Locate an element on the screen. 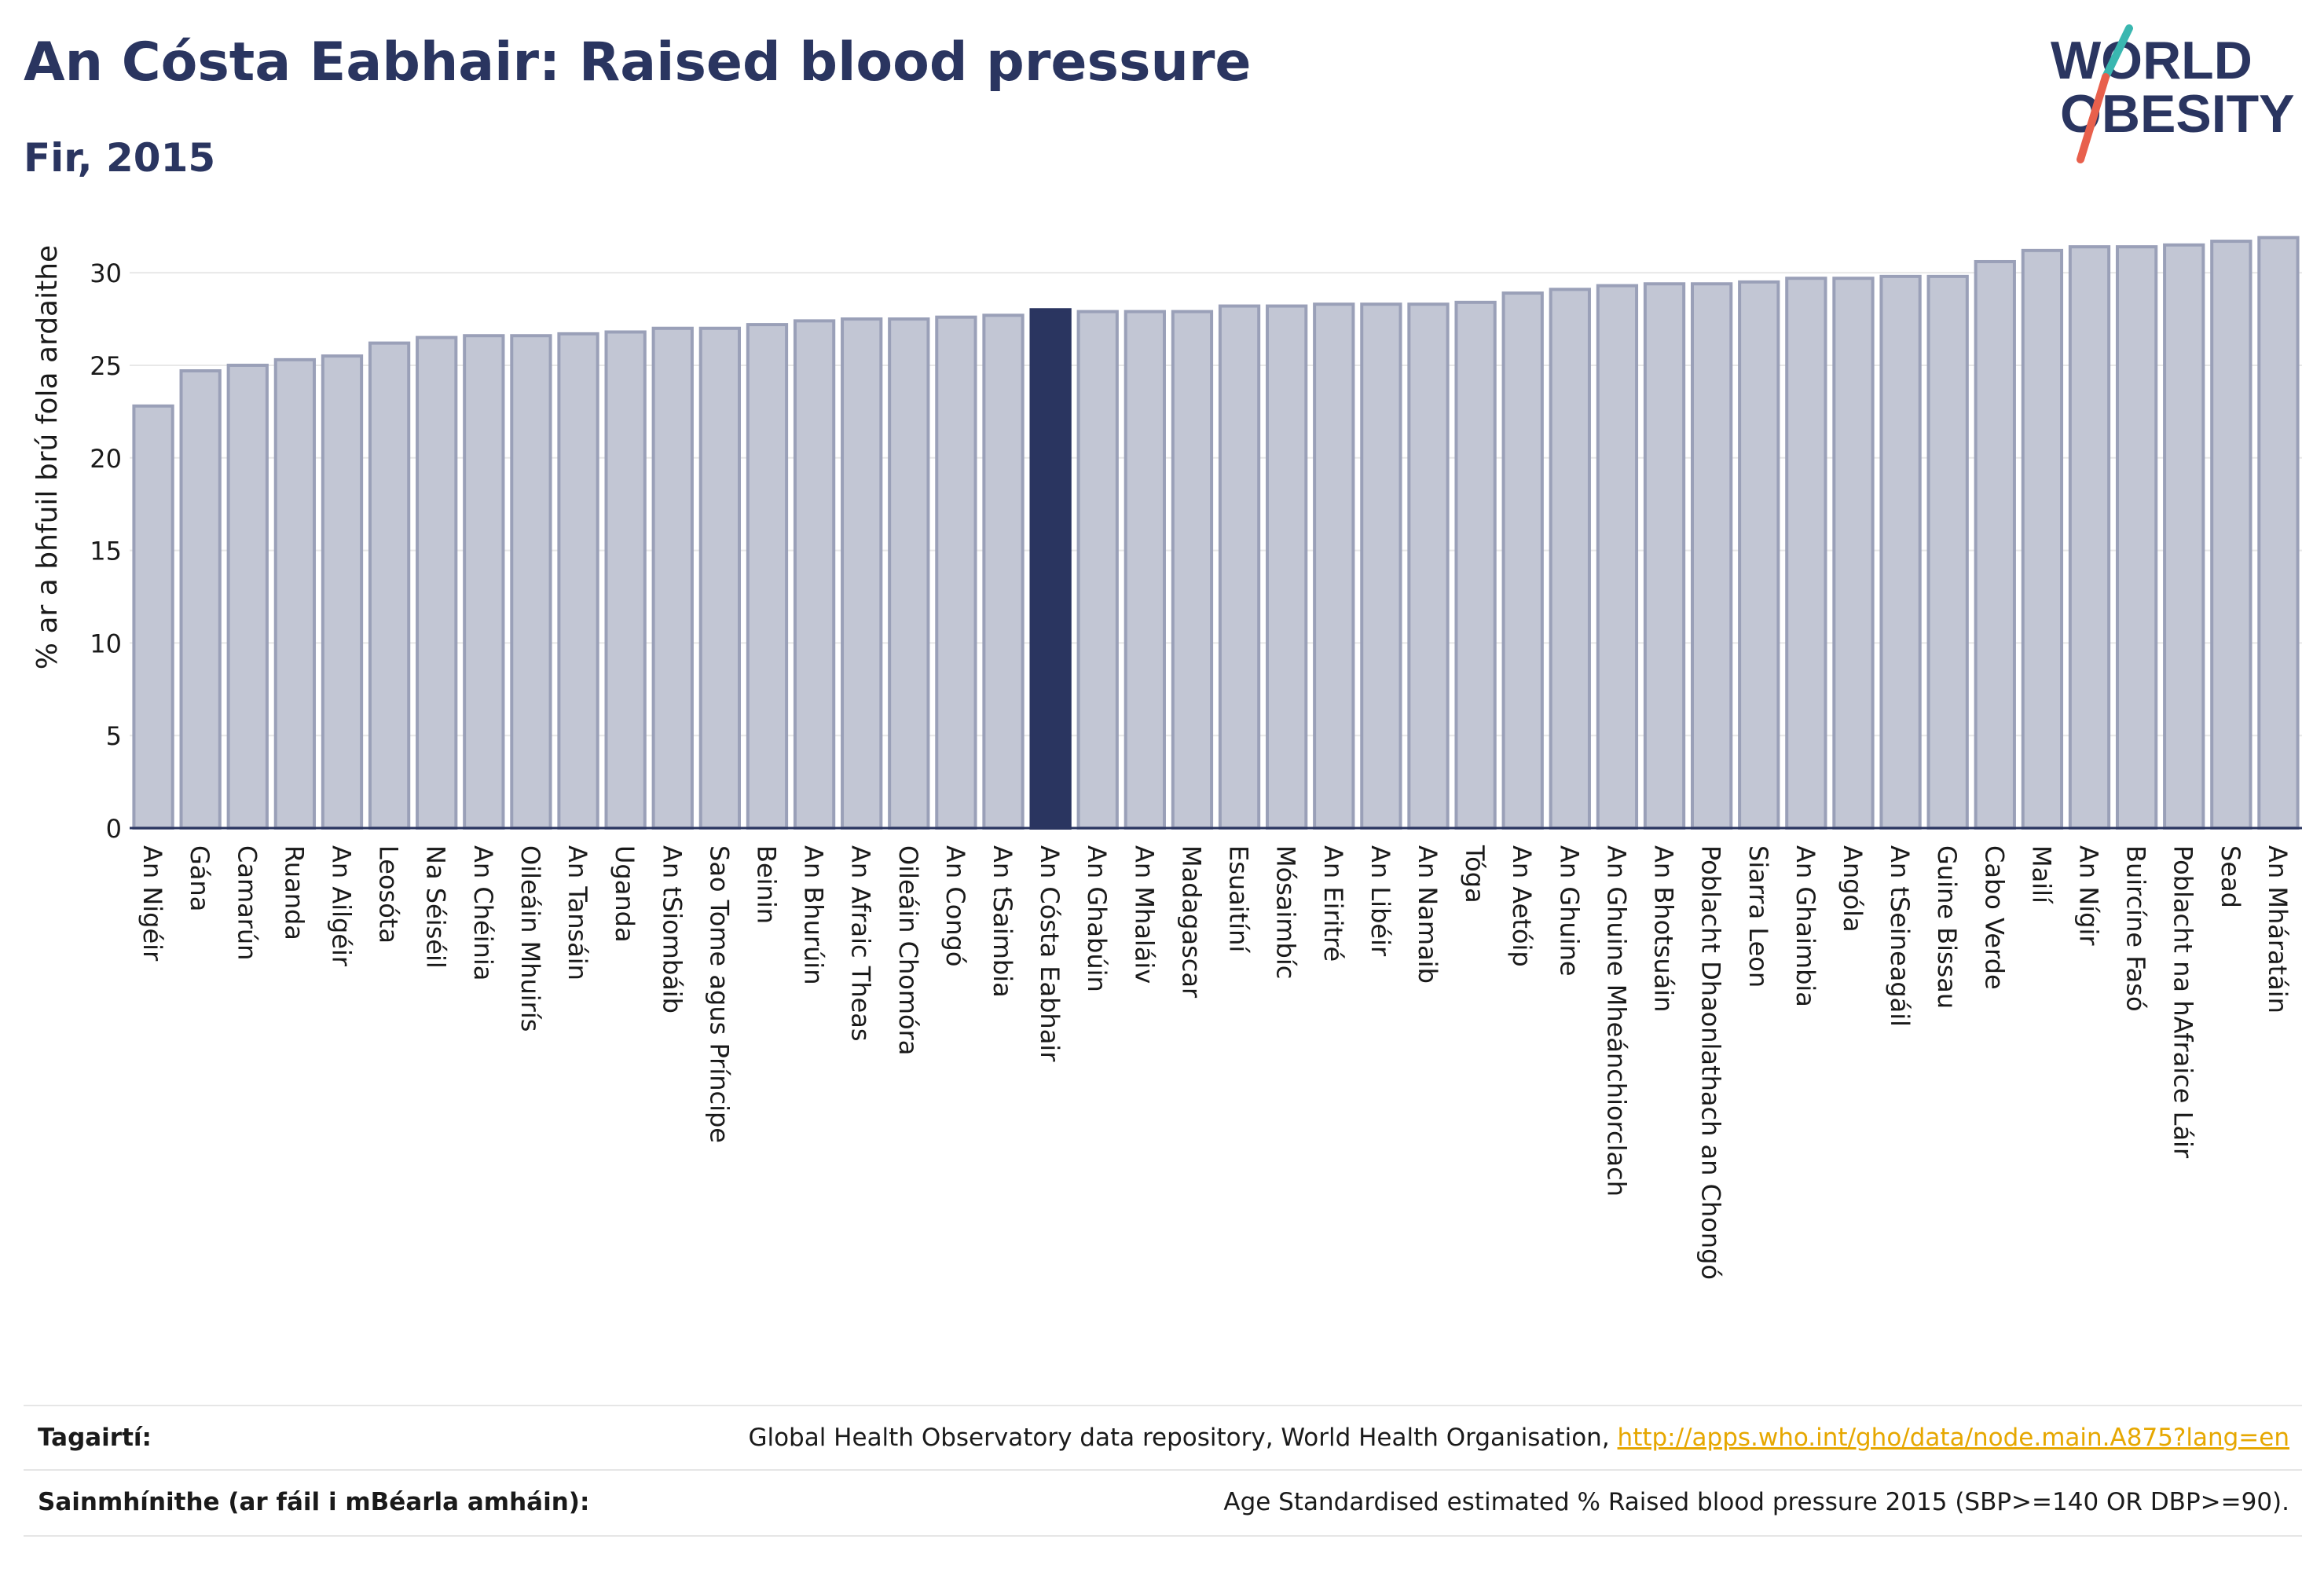  x-tick-label: Buircíne Fasó is located at coordinates (2136, 928).